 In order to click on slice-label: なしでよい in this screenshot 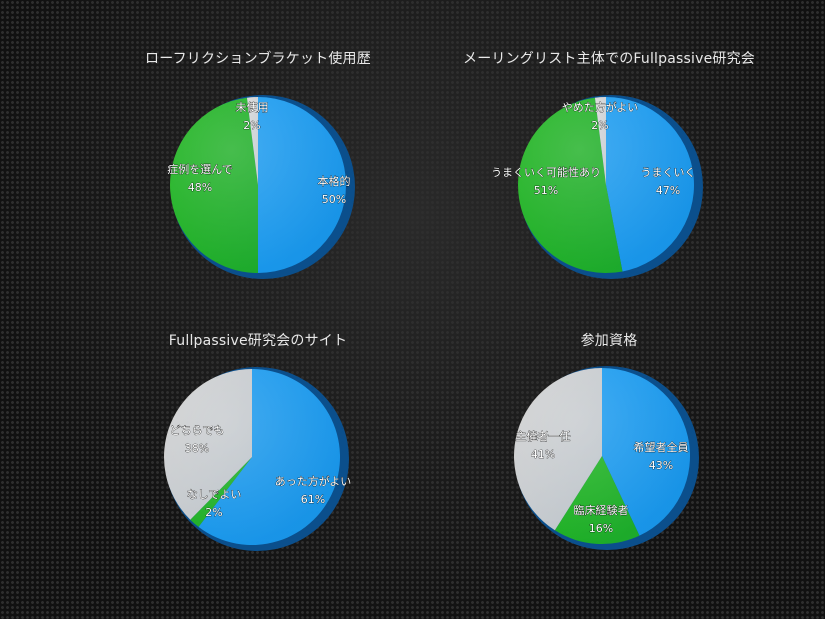, I will do `click(214, 494)`.